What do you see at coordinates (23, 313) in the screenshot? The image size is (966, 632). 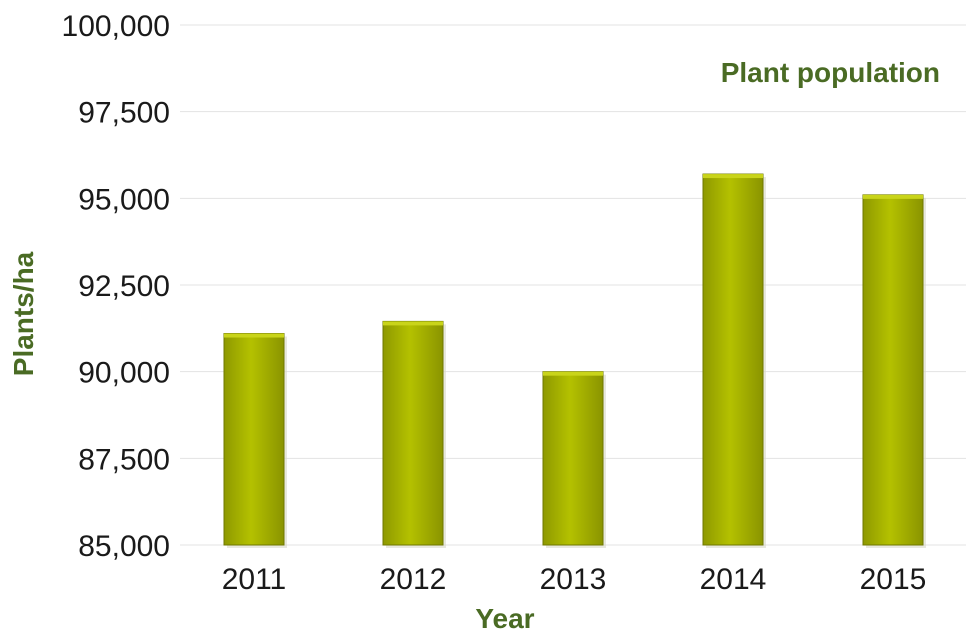 I see `y-axis-title: Plants/ha` at bounding box center [23, 313].